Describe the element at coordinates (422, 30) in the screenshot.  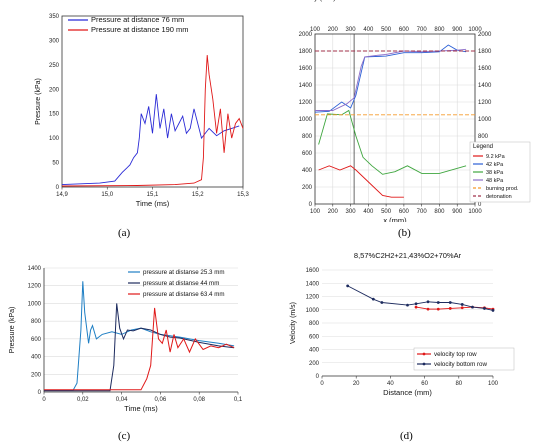
I see `x-top-tick-label: 700` at that location.